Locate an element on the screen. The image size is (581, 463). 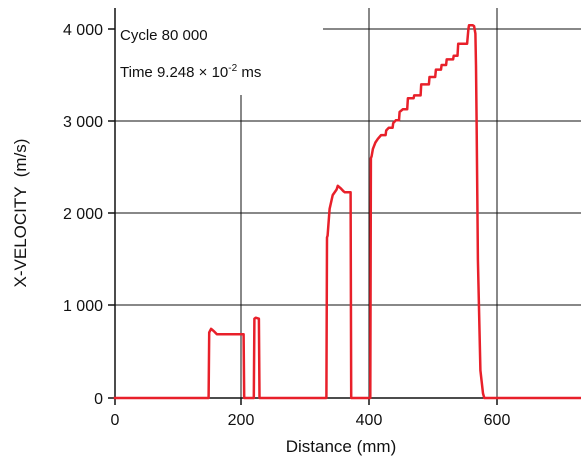
y-axis-label: X-VELOCITY (m/s) is located at coordinates (20, 213).